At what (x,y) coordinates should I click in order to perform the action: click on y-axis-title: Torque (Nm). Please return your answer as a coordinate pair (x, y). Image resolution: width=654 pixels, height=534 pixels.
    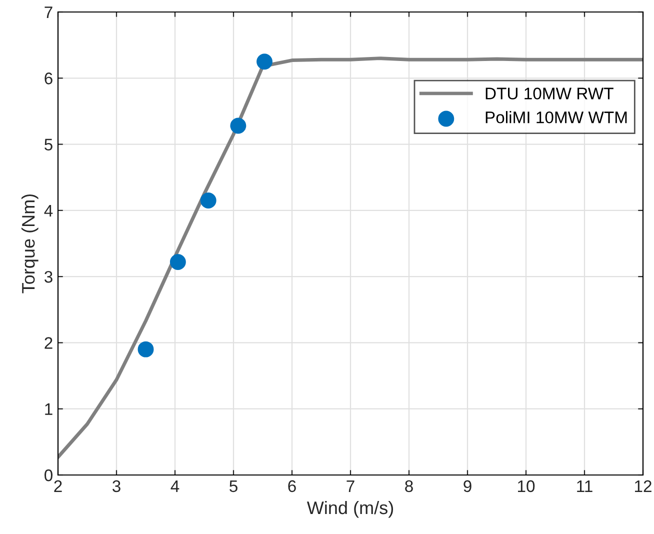
    Looking at the image, I should click on (29, 244).